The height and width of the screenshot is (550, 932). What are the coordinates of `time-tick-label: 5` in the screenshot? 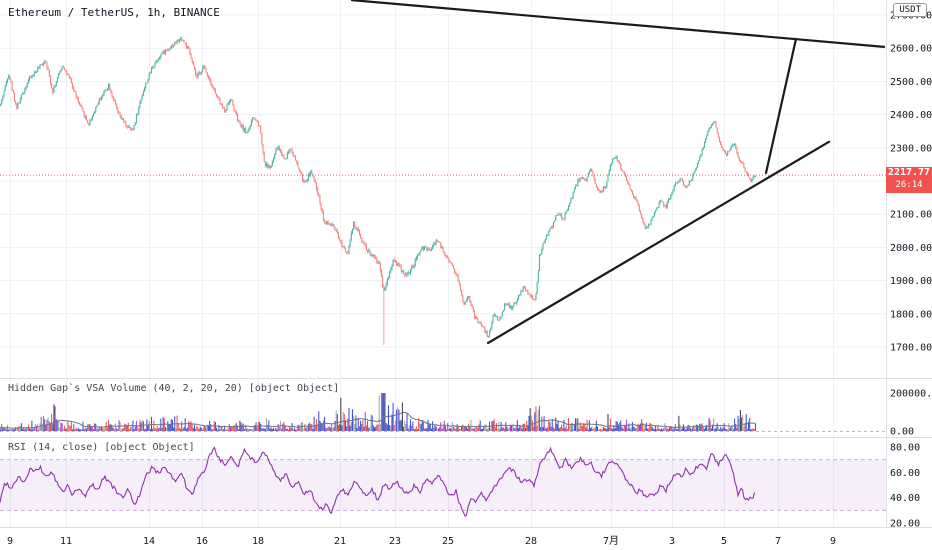 It's located at (724, 541).